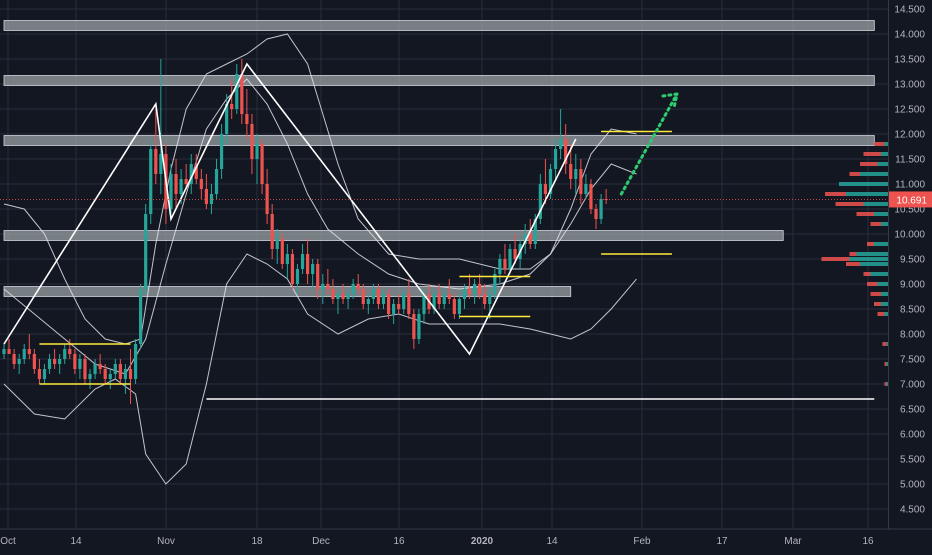 This screenshot has width=932, height=555. What do you see at coordinates (909, 35) in the screenshot?
I see `y-tick-label: 14.000` at bounding box center [909, 35].